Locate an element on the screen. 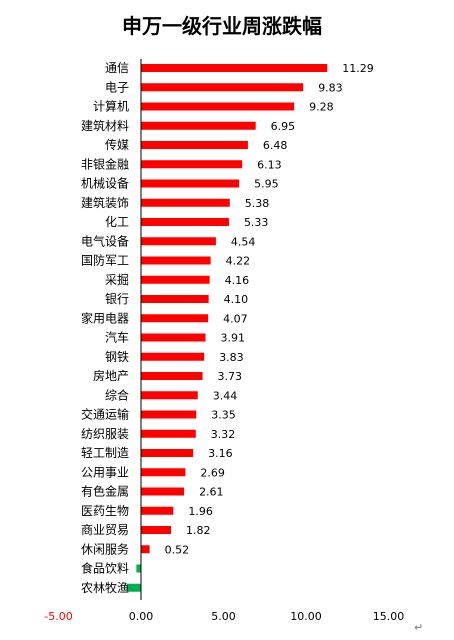 This screenshot has width=454, height=640. category-label: 农林牧渔 is located at coordinates (105, 588).